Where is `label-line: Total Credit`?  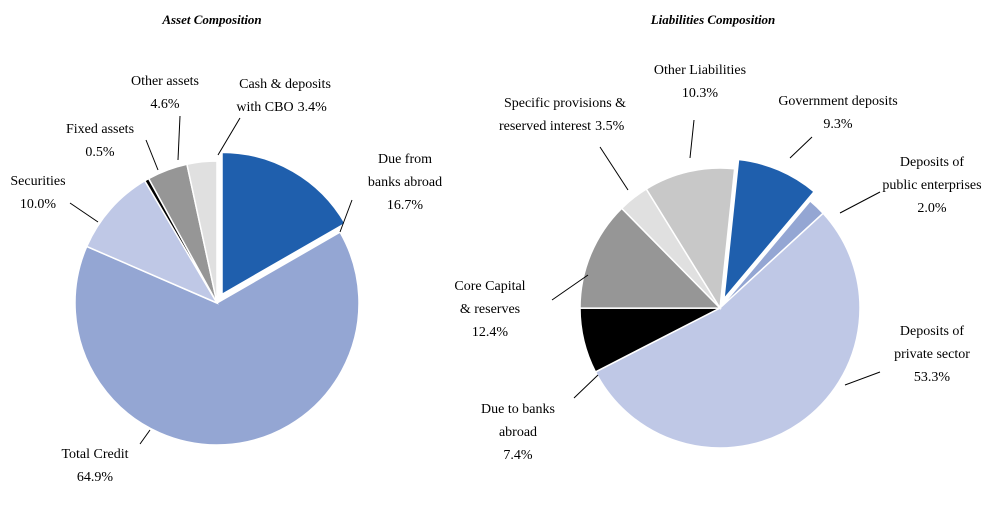 label-line: Total Credit is located at coordinates (94, 454).